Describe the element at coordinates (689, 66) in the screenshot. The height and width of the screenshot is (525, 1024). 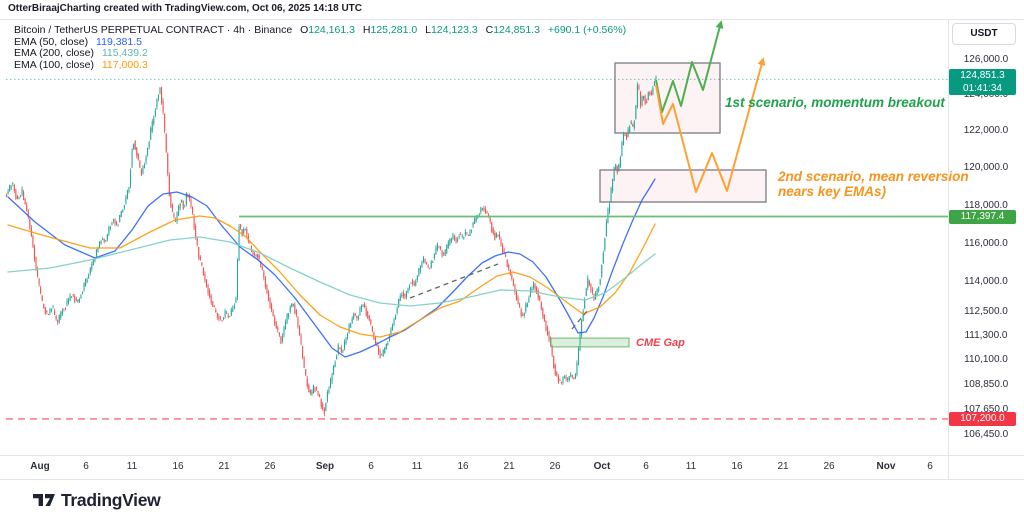
I see `scenario1-projection` at that location.